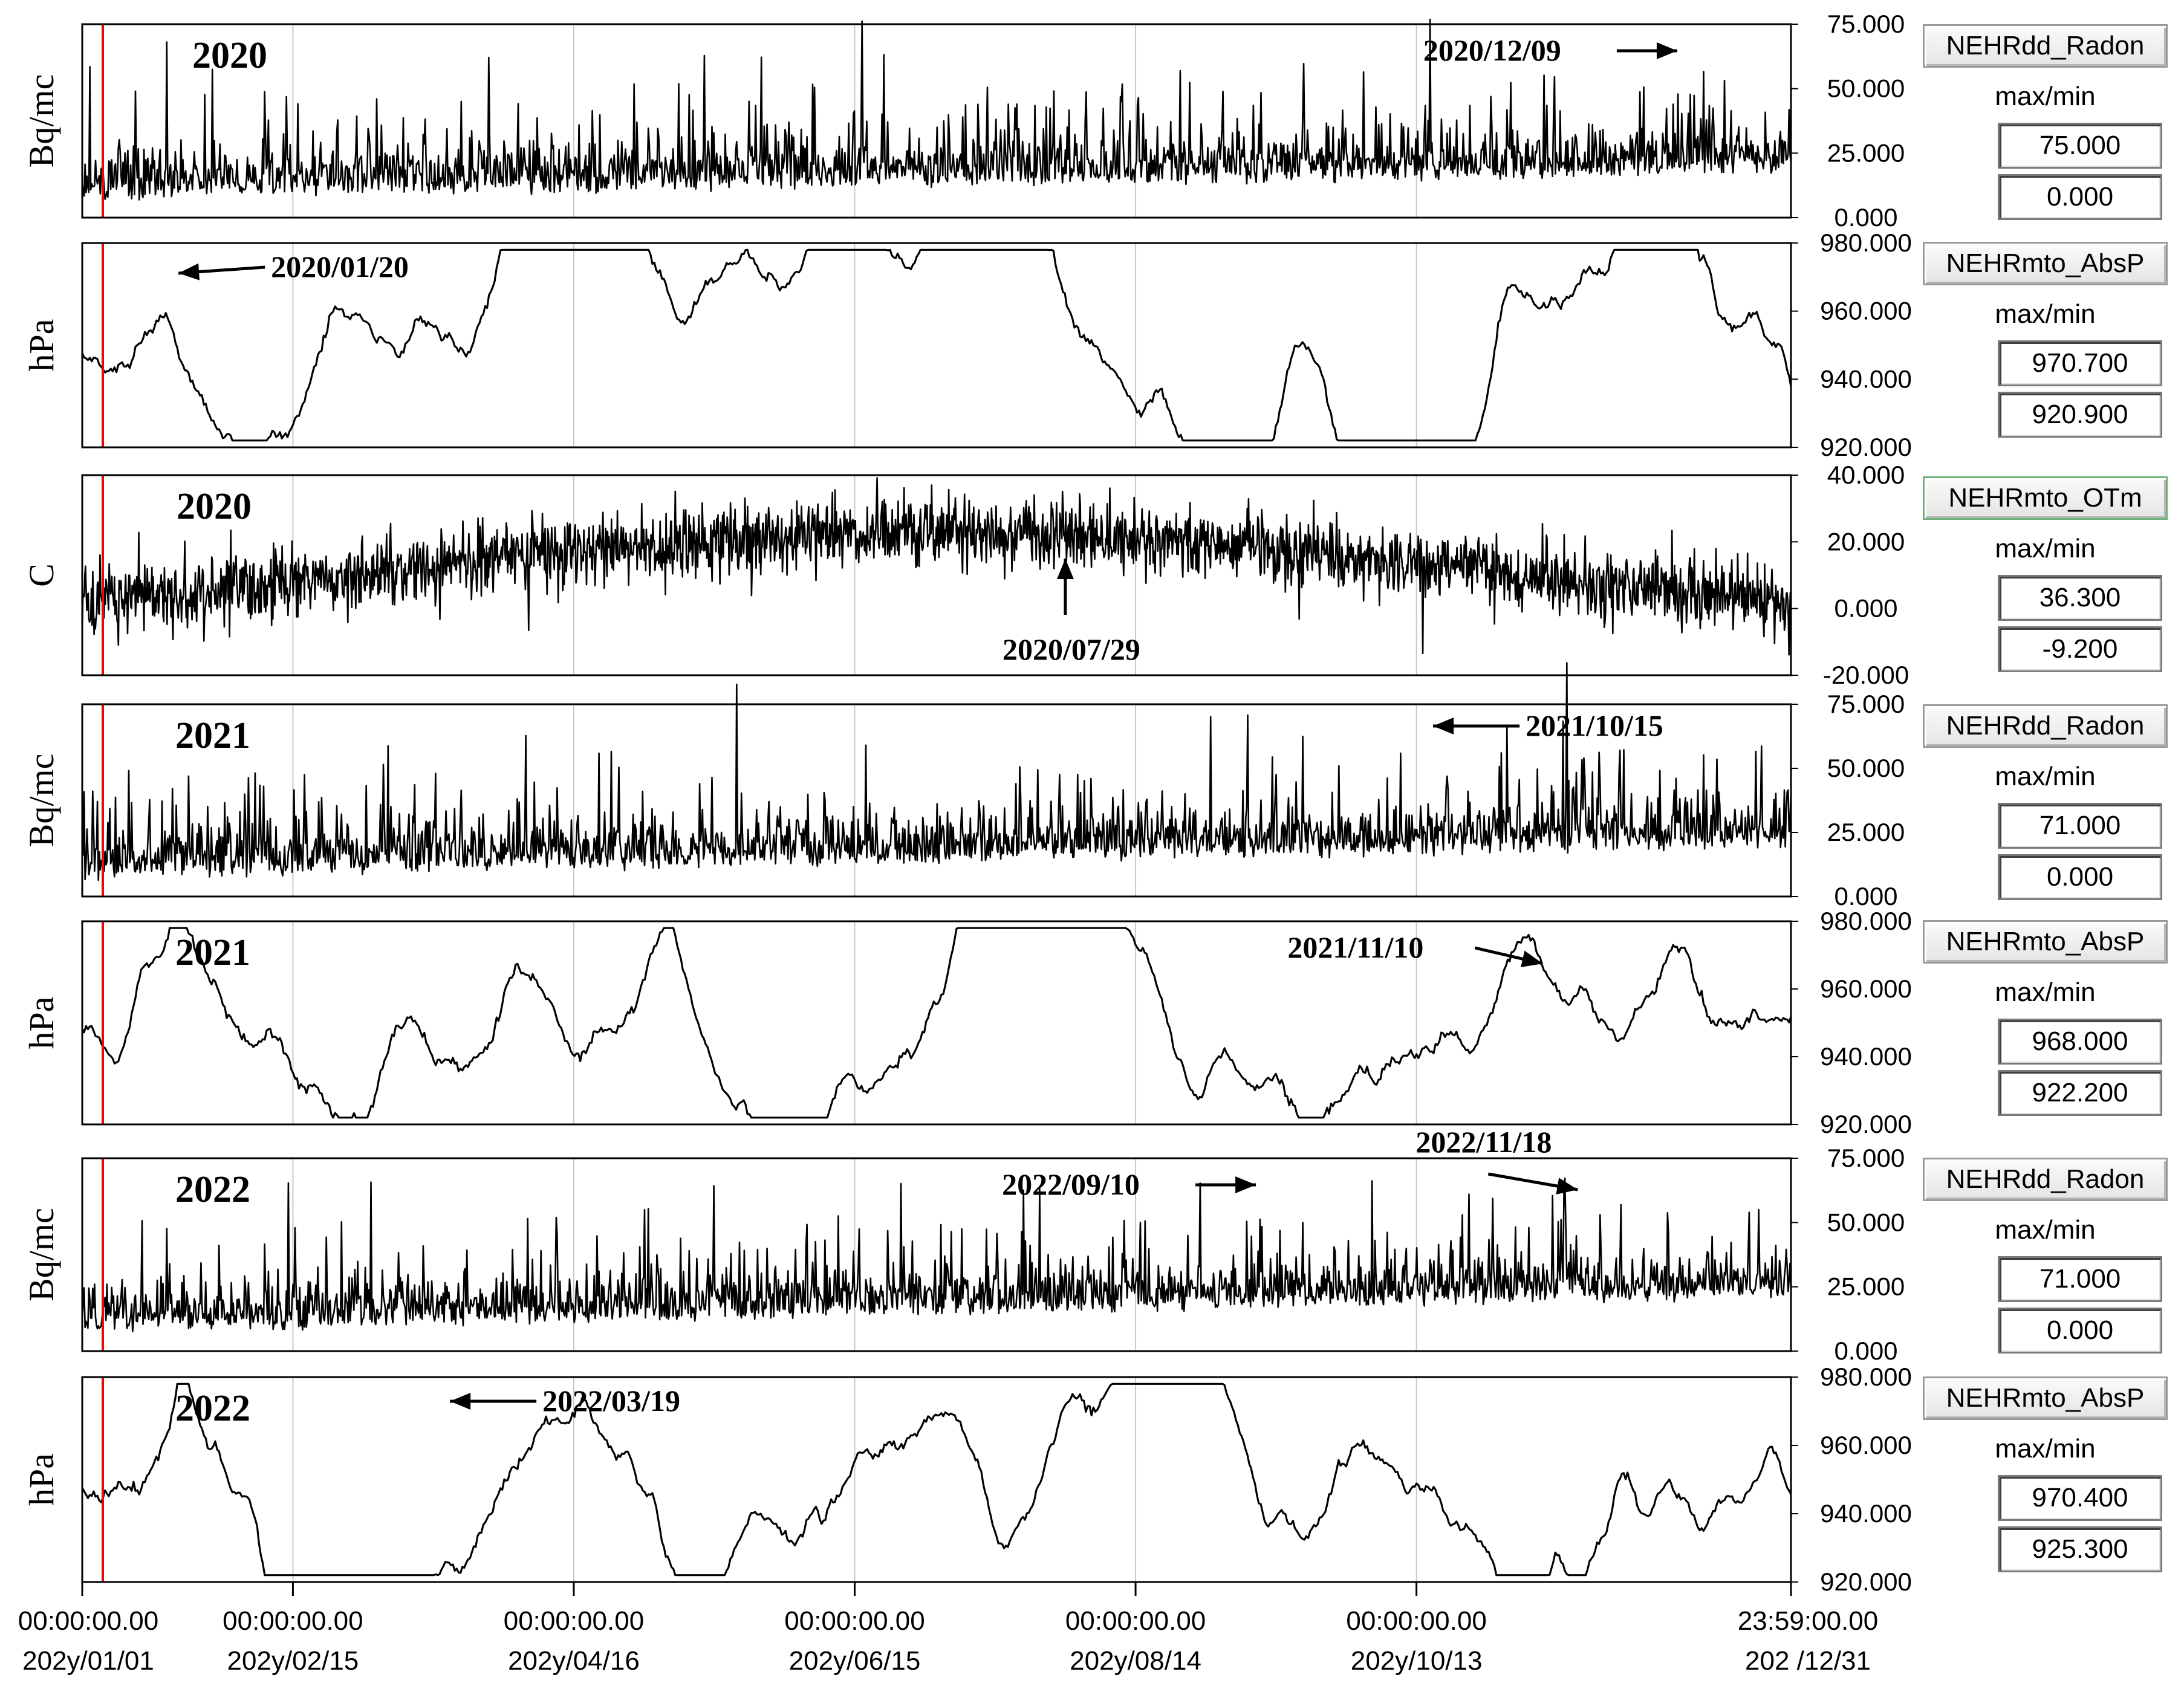  I want to click on x-tick-date: 202y/04/16, so click(574, 1661).